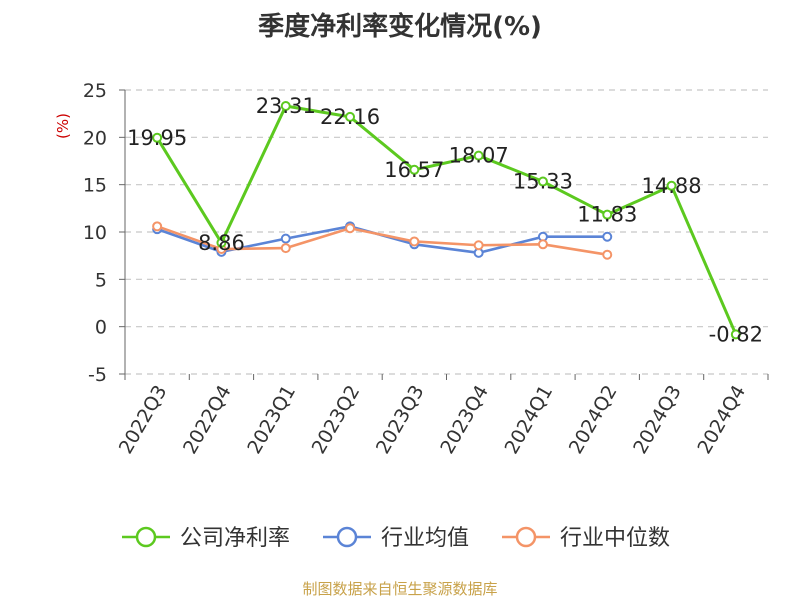 This screenshot has height=600, width=800. Describe the element at coordinates (615, 538) in the screenshot. I see `legend-label: 行业中位数` at that location.